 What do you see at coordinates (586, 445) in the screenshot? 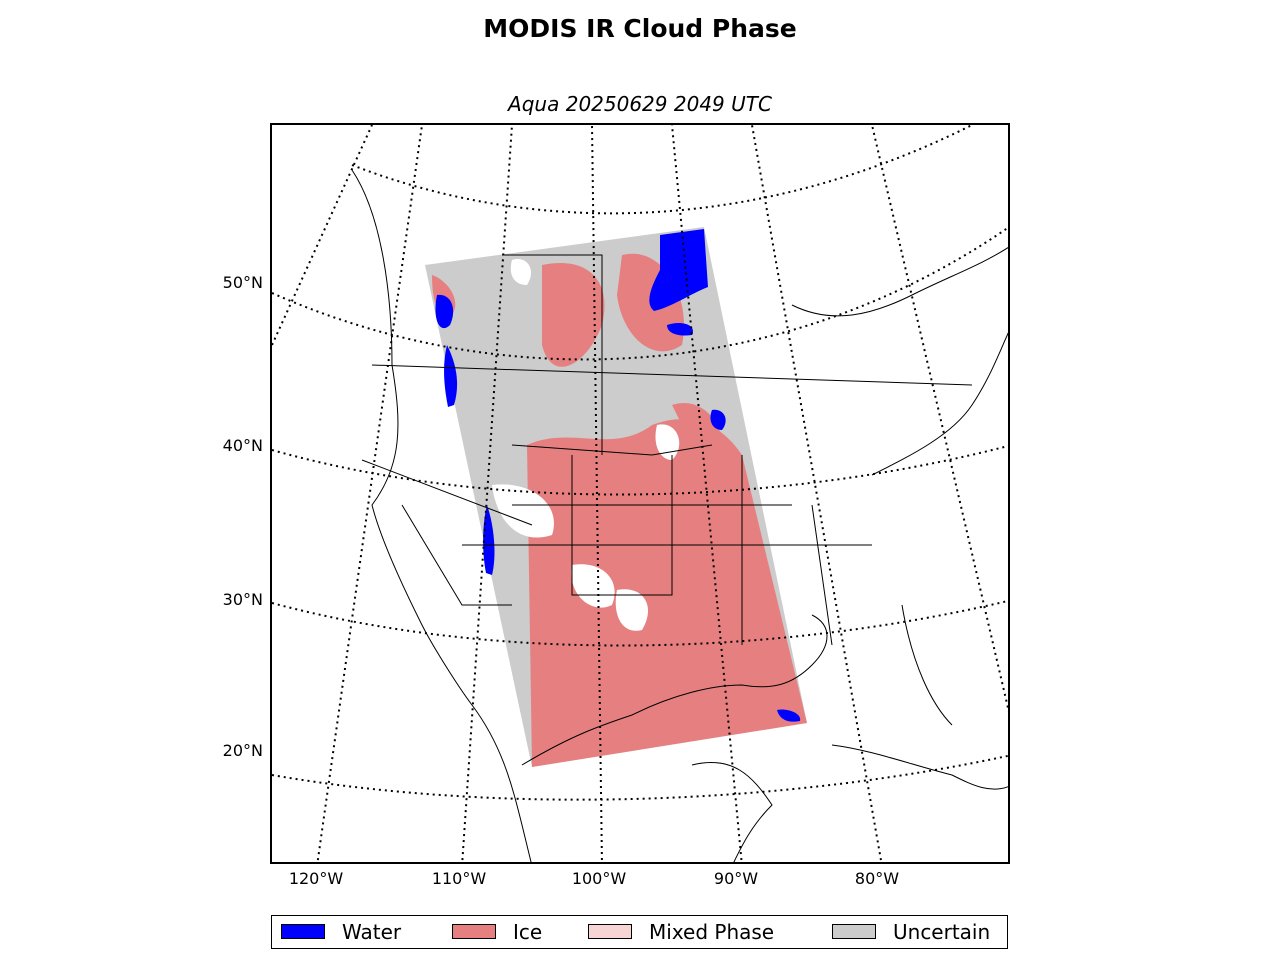
I see `clear-regions` at bounding box center [586, 445].